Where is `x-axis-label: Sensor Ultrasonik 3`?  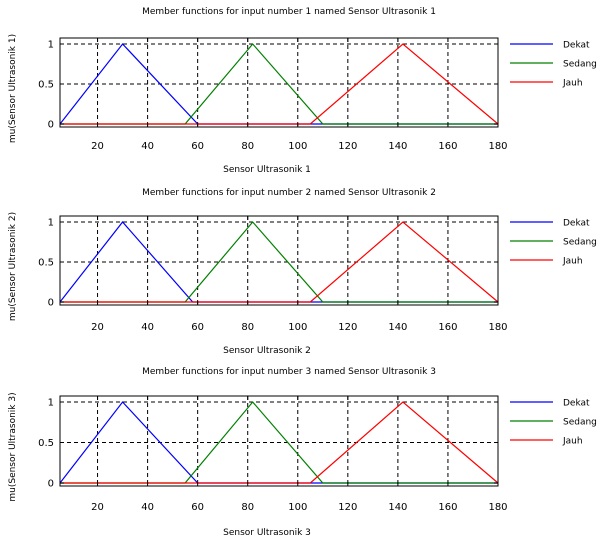
x-axis-label: Sensor Ultrasonik 3 is located at coordinates (267, 533).